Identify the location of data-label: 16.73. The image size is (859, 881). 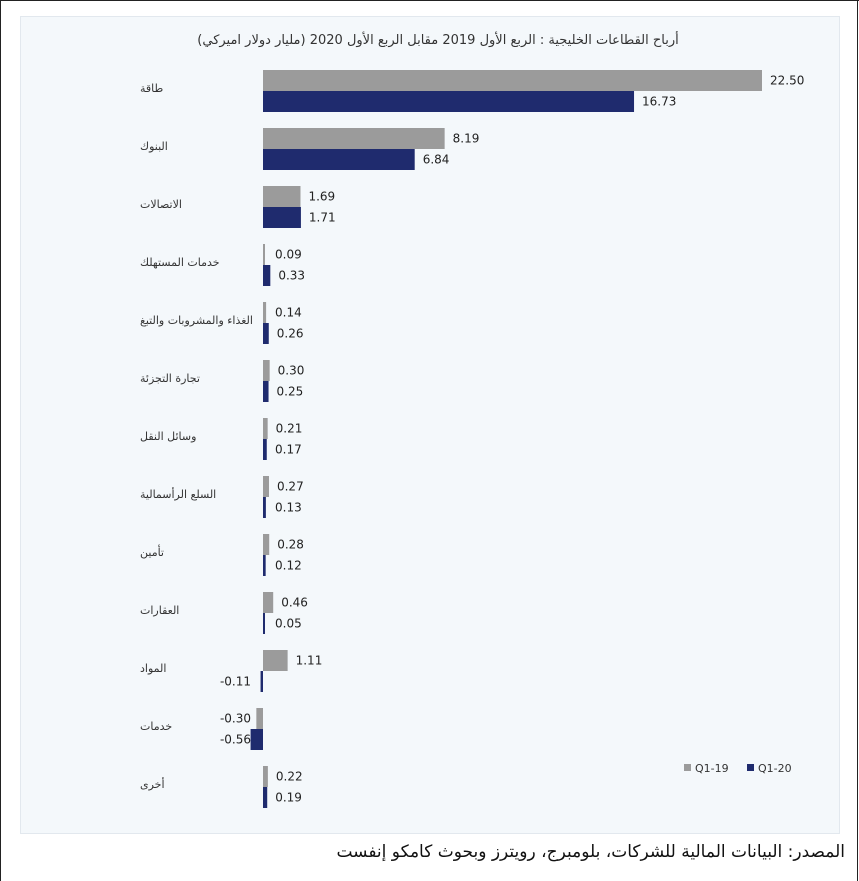
(659, 102).